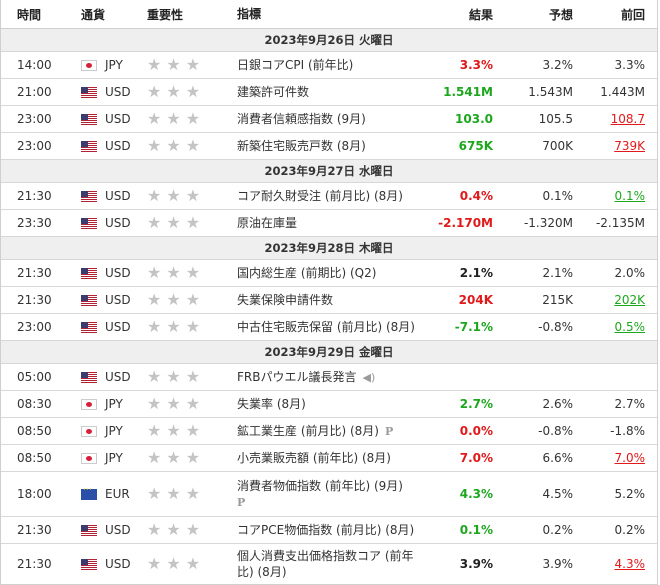 Image resolution: width=660 pixels, height=585 pixels. I want to click on event-indicator: コアPCE物価指数 (前月比) (8月), so click(327, 530).